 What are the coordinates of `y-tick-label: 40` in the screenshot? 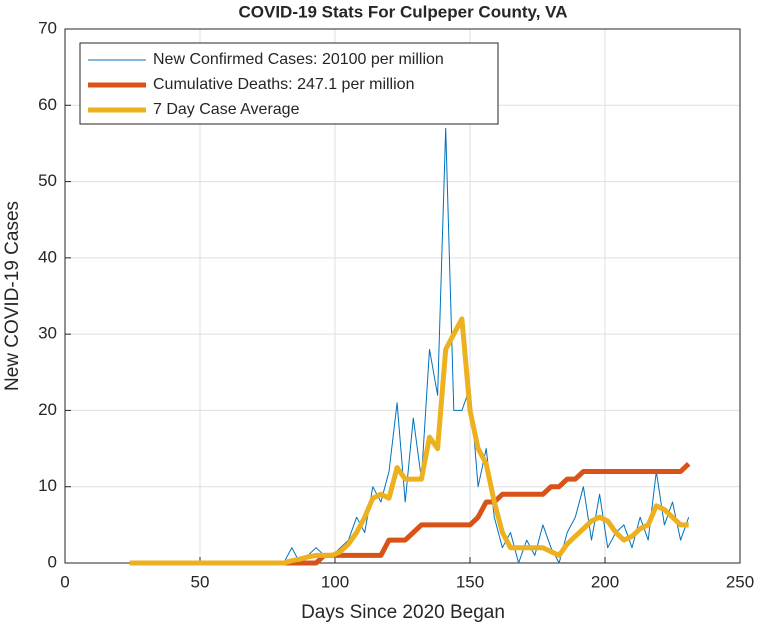 It's located at (47, 256).